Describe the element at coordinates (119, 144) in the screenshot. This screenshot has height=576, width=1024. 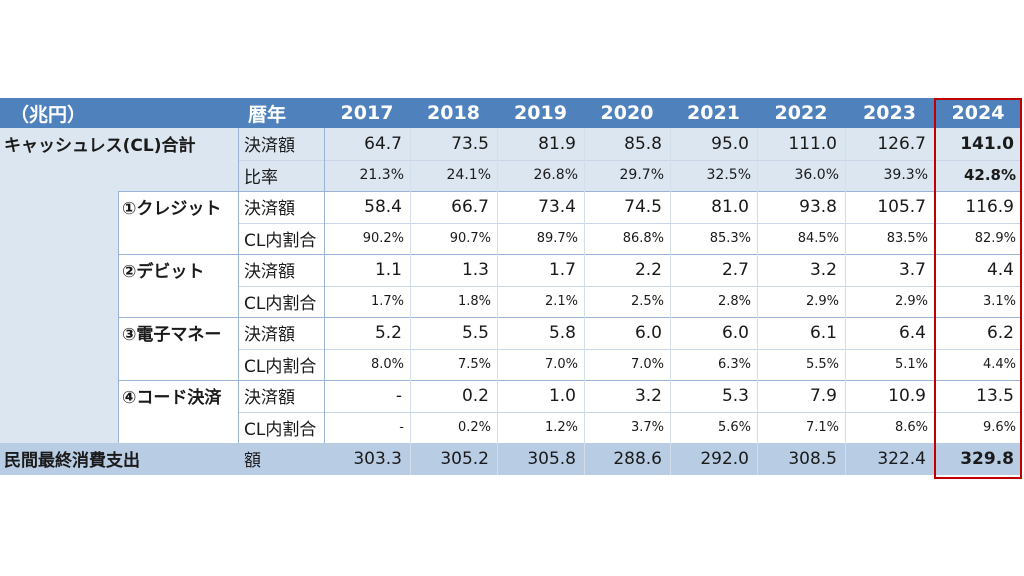
I see `section-label-total: キャッシュレス(CL)合計` at that location.